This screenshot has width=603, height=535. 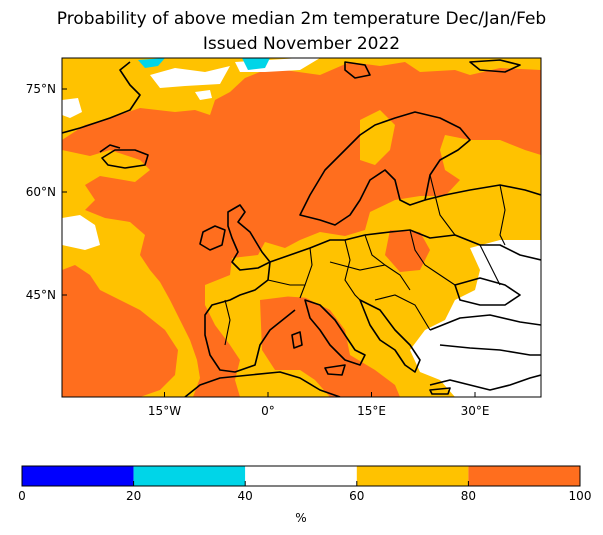 I want to click on field-40-60-north1, so click(x=190, y=77).